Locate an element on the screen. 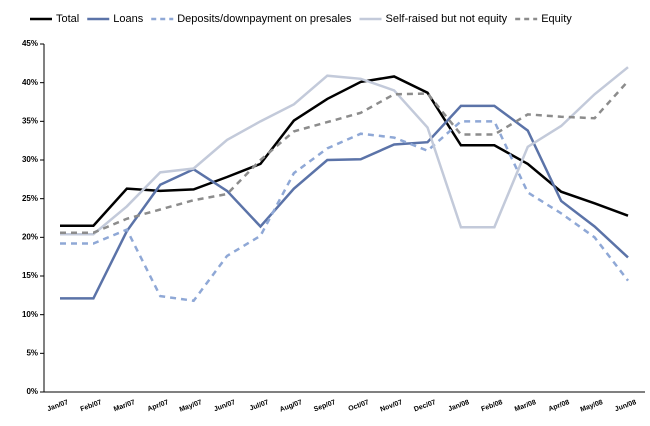 The width and height of the screenshot is (650, 426). legend-label: Loans is located at coordinates (128, 19).